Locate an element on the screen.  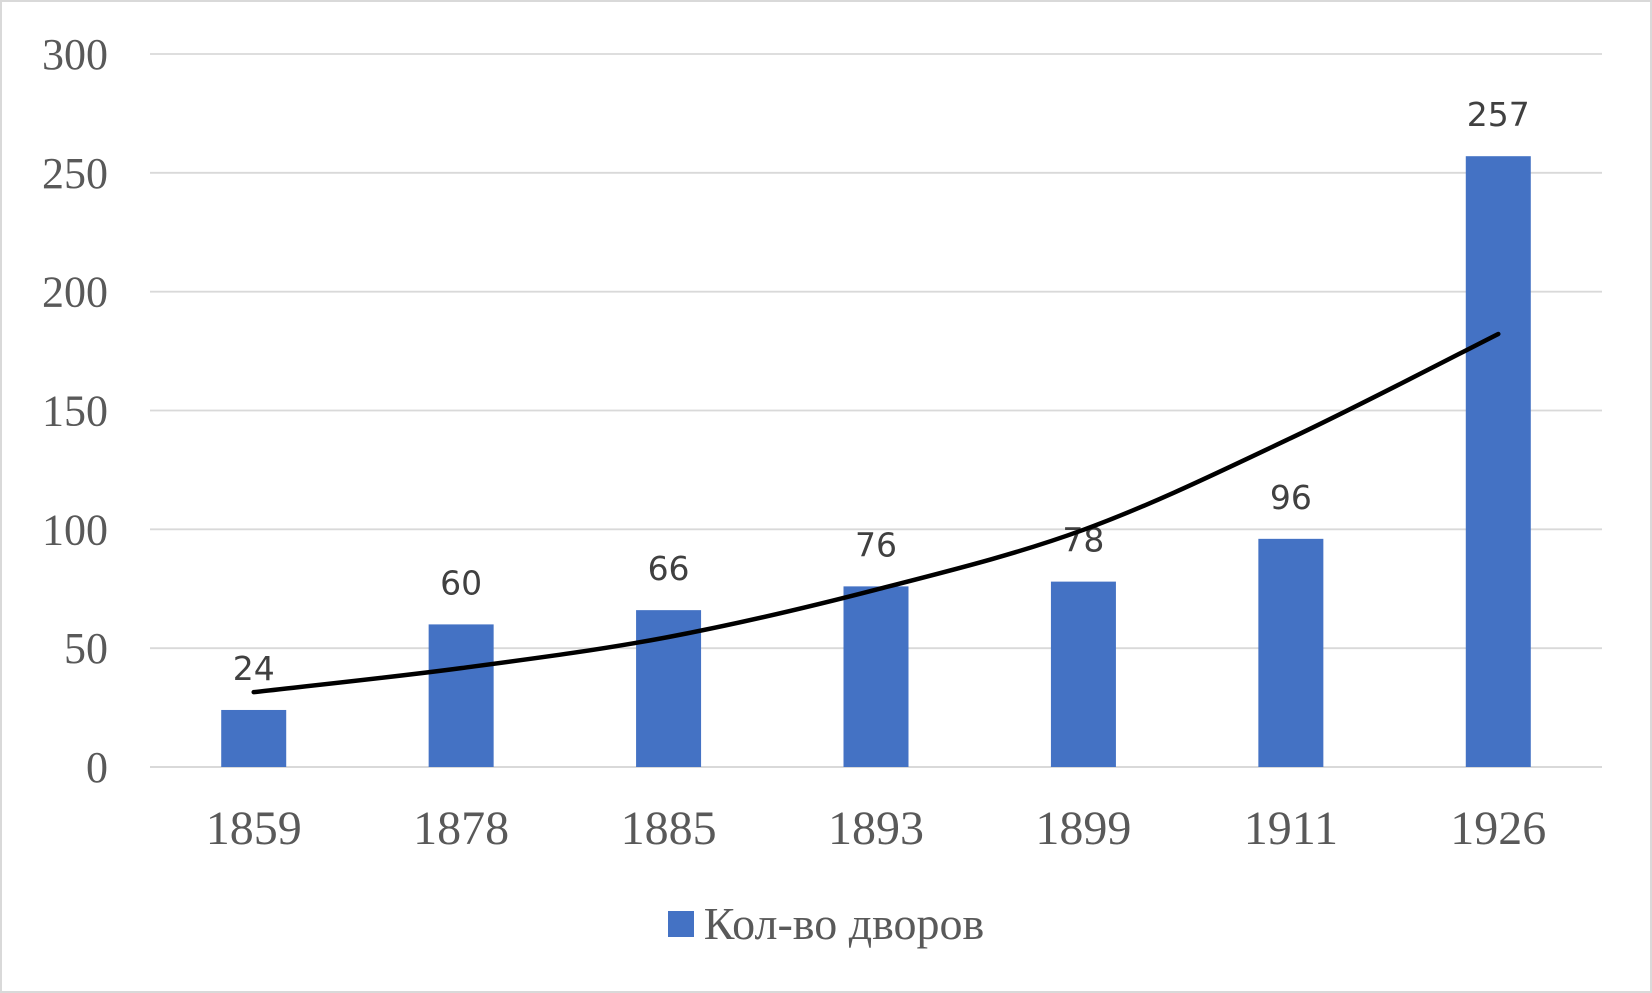
x-axis-ticks: 1859 1878 1885 1893 1899 1911 1926 is located at coordinates (876, 828).